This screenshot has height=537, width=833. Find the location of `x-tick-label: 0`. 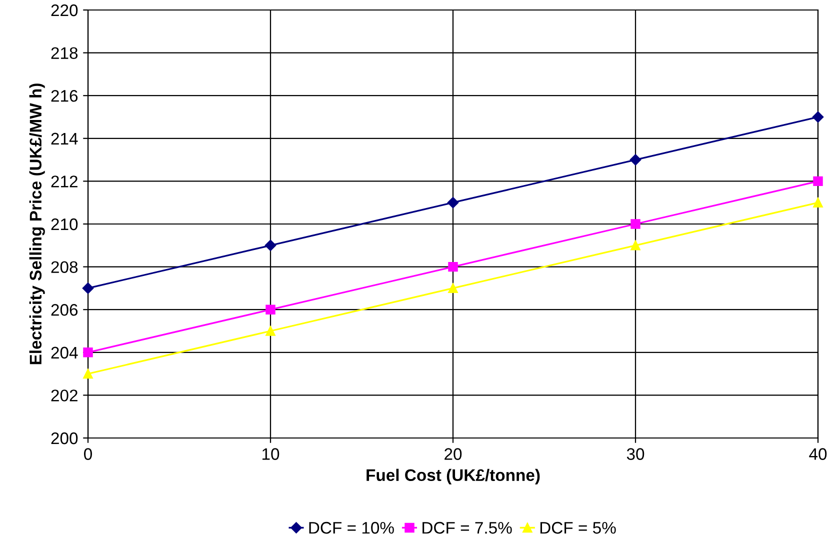

x-tick-label: 0 is located at coordinates (88, 454).